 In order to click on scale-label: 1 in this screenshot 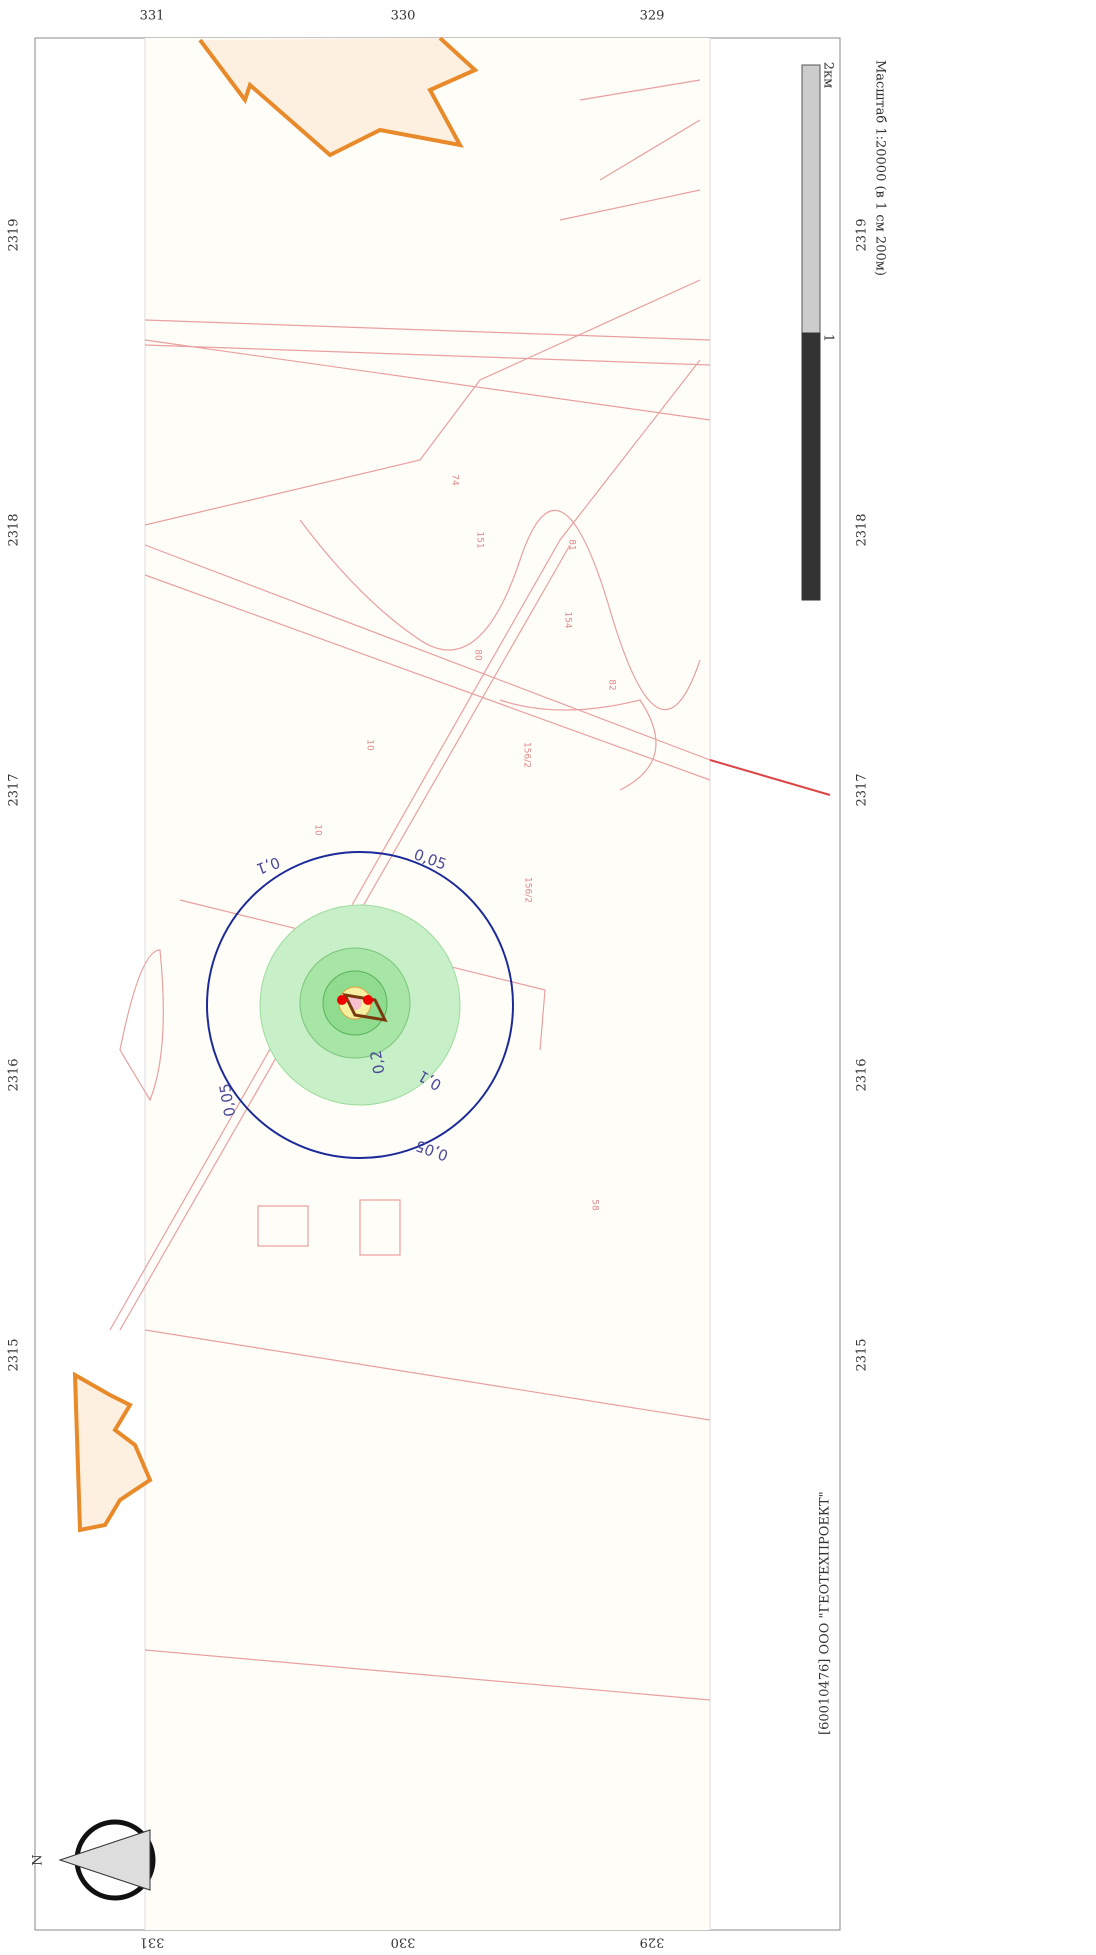, I will do `click(828, 338)`.